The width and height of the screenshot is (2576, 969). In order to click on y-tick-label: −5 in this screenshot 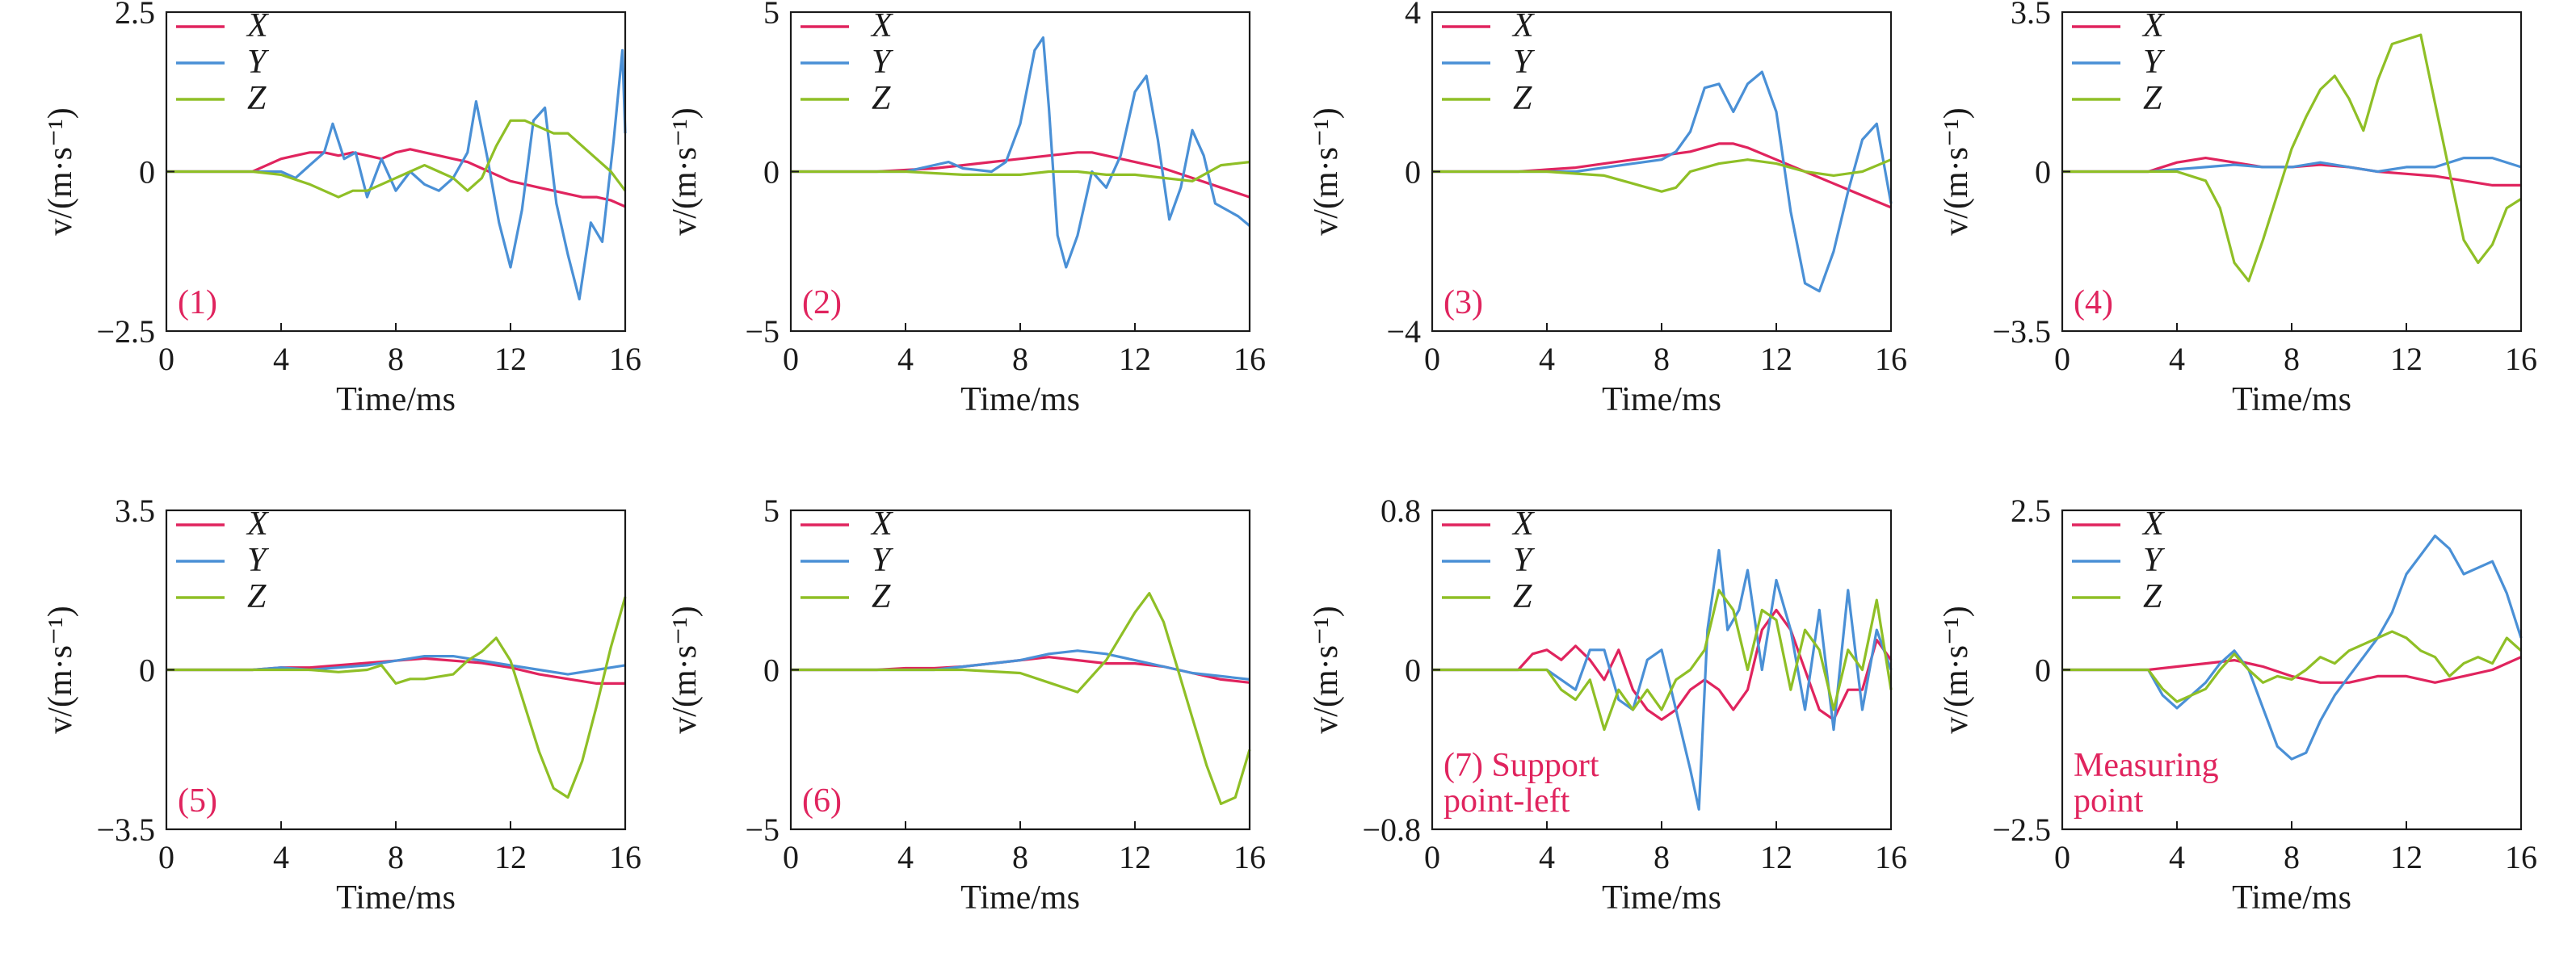, I will do `click(762, 331)`.